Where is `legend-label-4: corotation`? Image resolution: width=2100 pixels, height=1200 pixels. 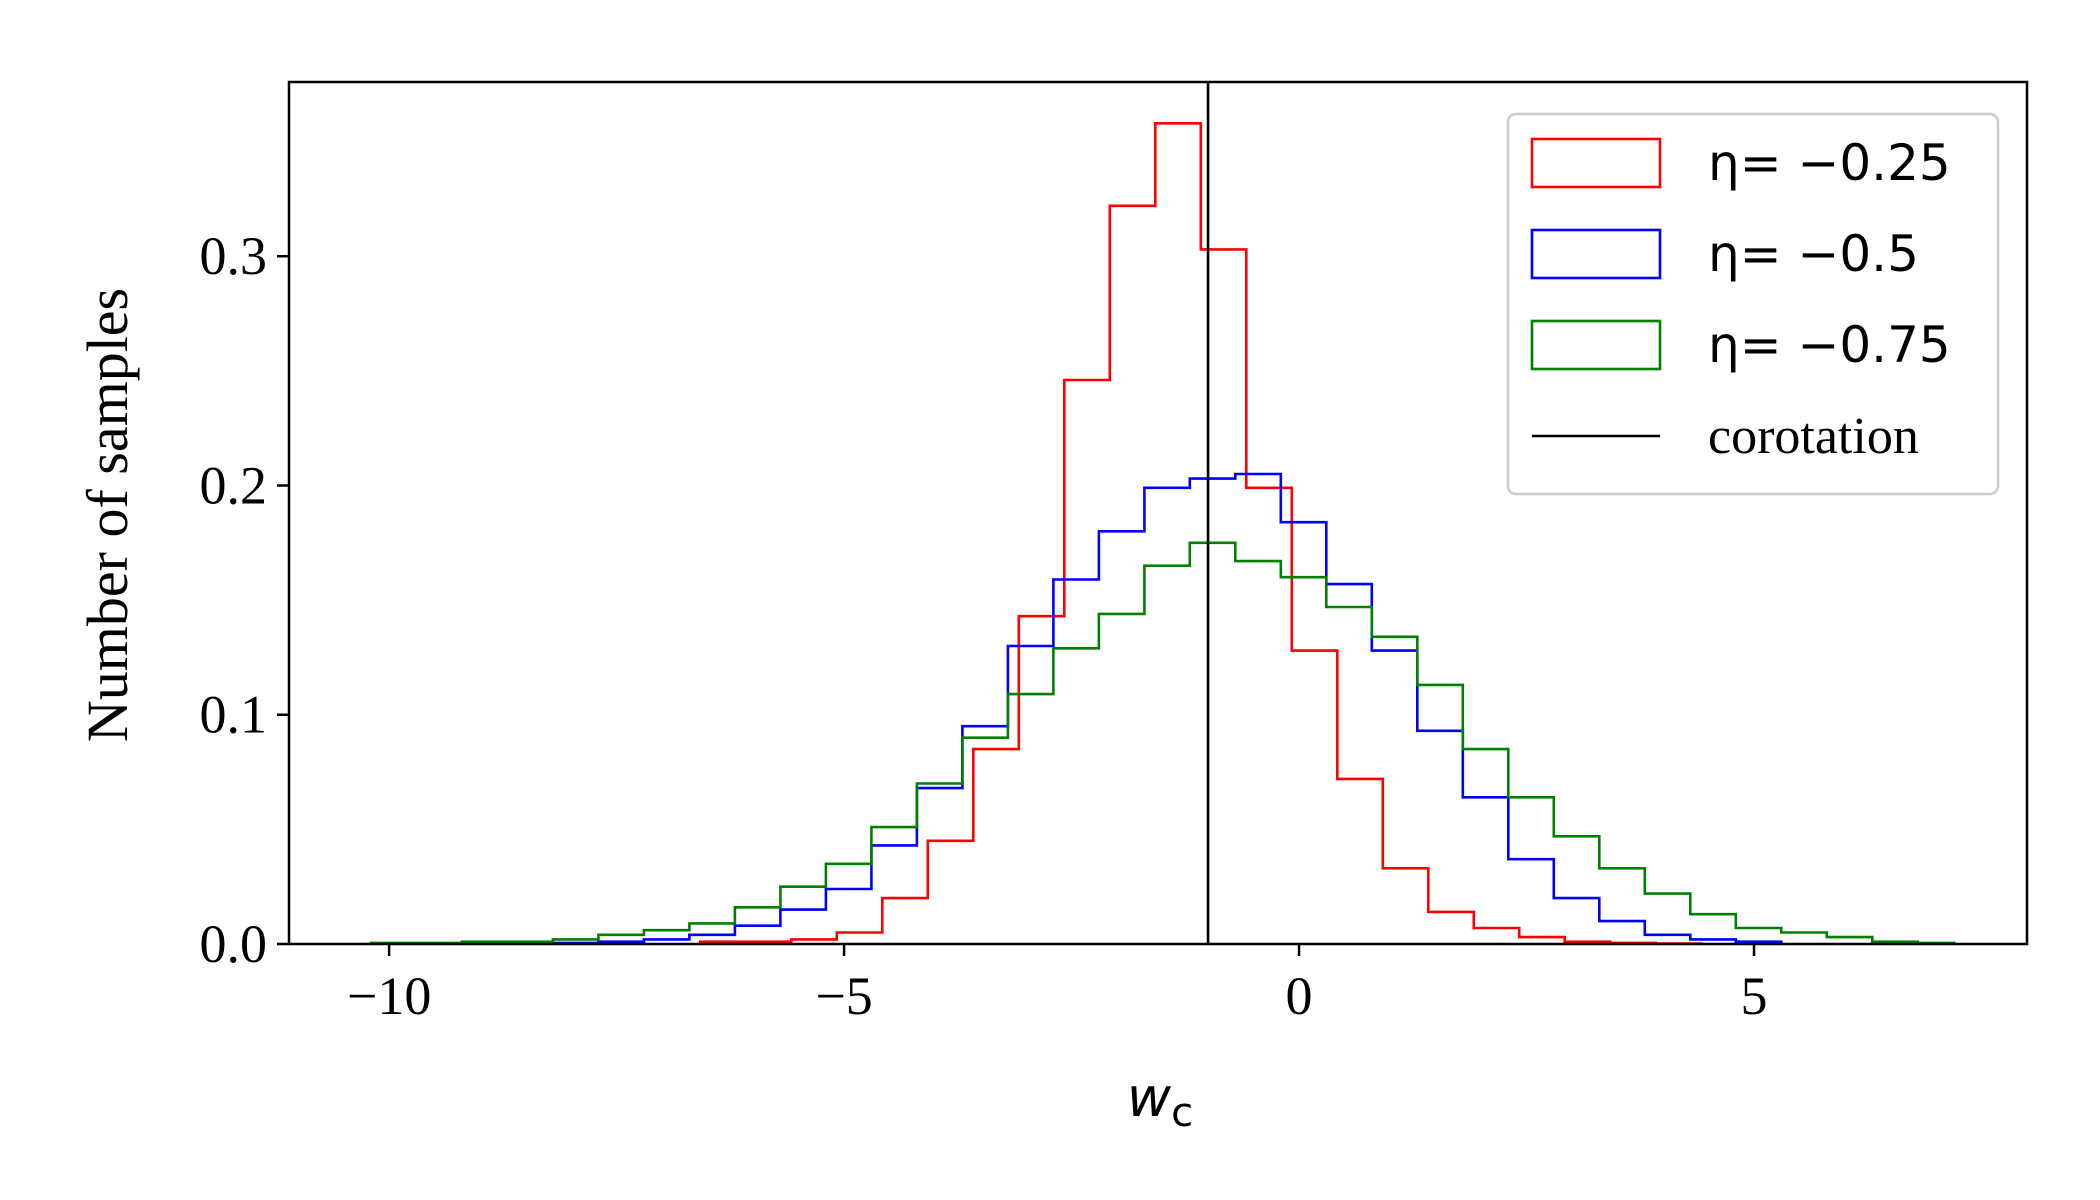
legend-label-4: corotation is located at coordinates (1813, 436).